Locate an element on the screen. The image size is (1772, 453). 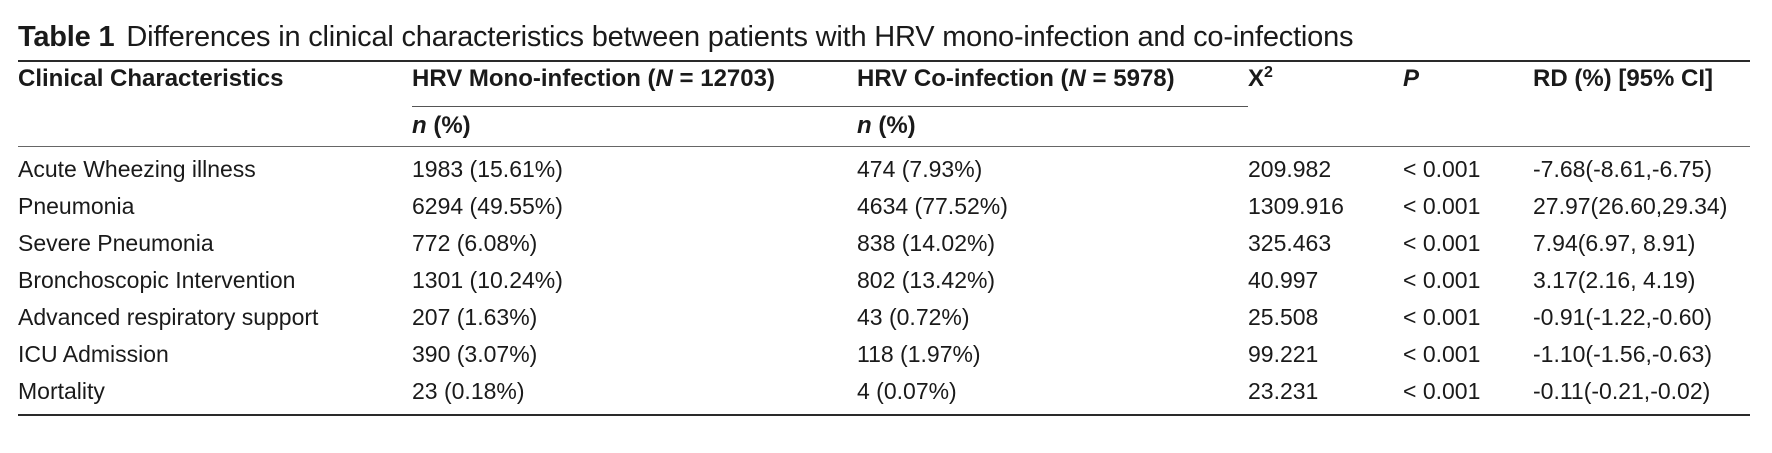
row-x2: 209.982 is located at coordinates (1290, 169).